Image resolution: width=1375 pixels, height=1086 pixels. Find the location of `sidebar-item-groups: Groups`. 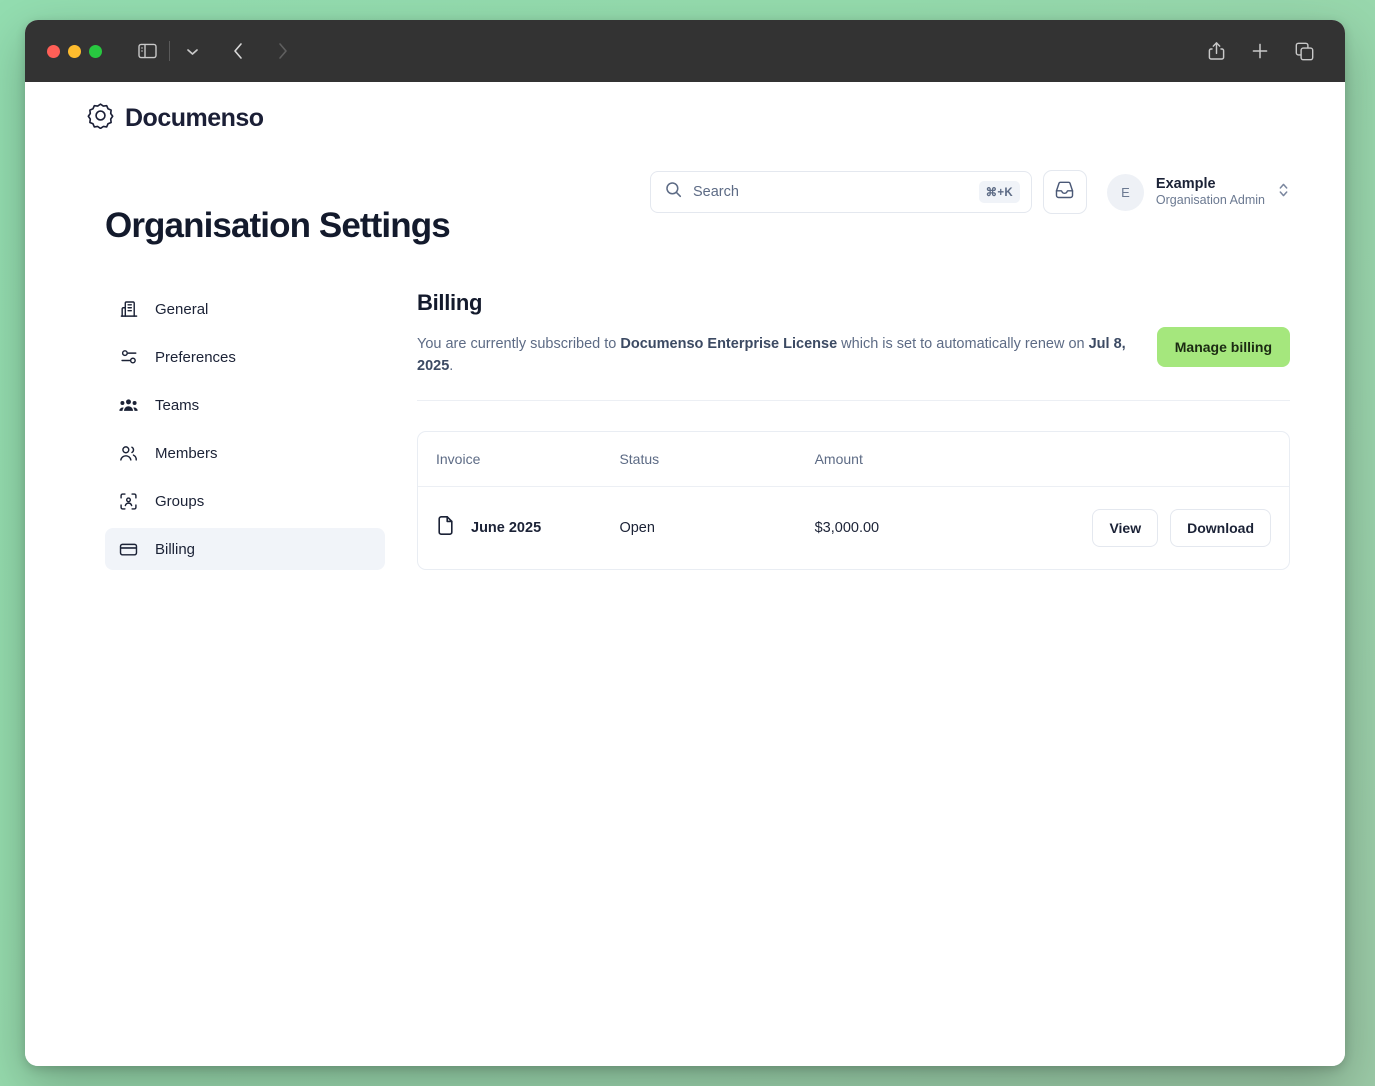

sidebar-item-groups: Groups is located at coordinates (245, 501).